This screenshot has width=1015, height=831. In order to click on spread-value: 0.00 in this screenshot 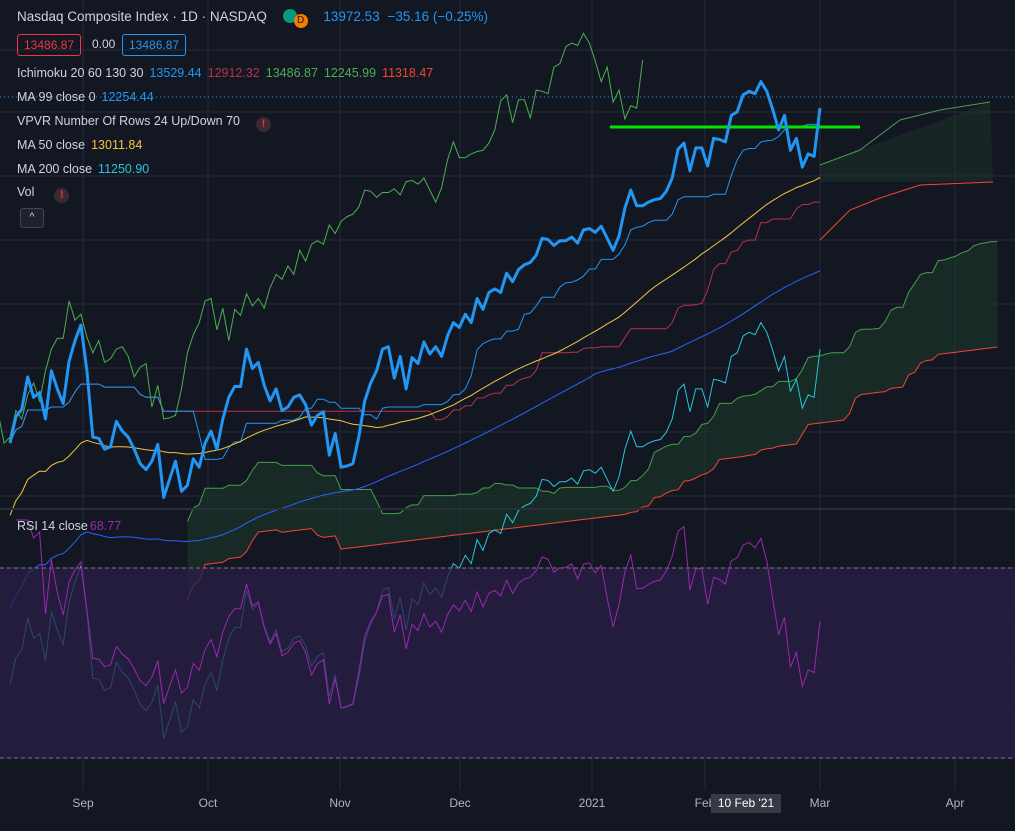, I will do `click(104, 44)`.